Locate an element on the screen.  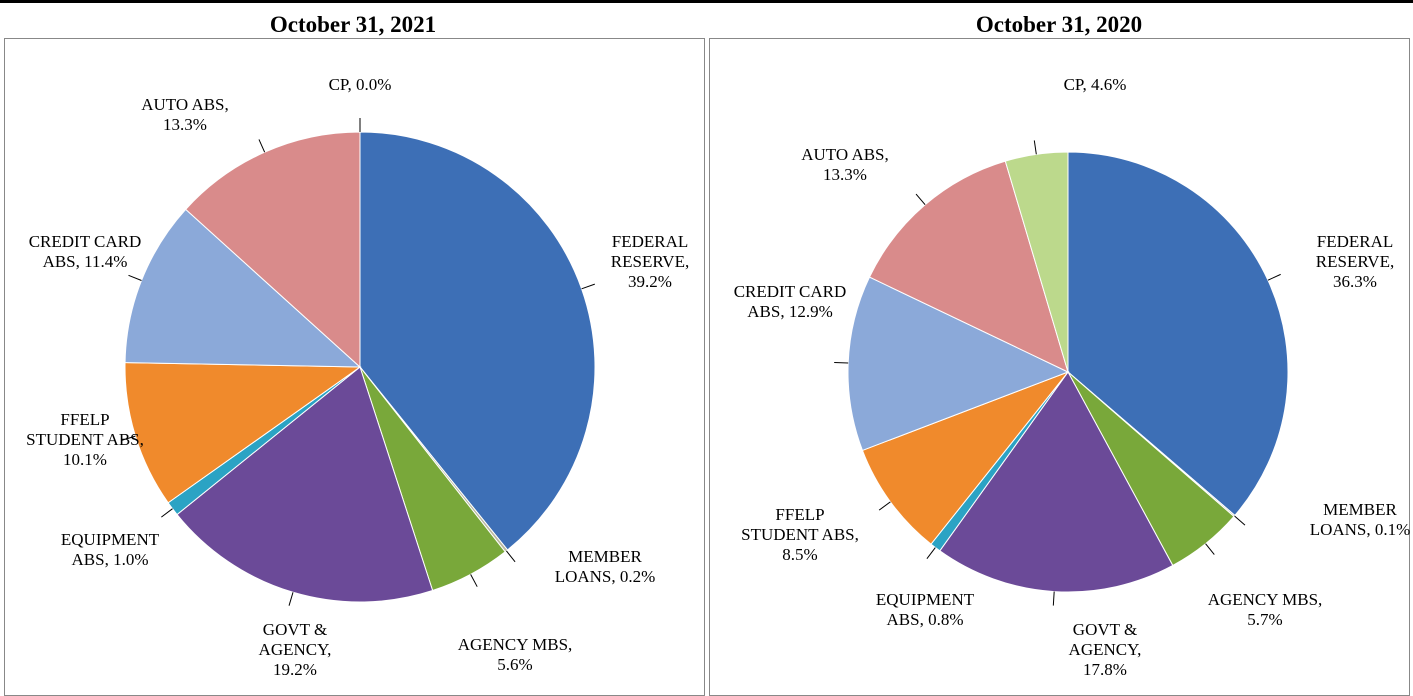
value-label: 0.8% is located at coordinates (946, 619).